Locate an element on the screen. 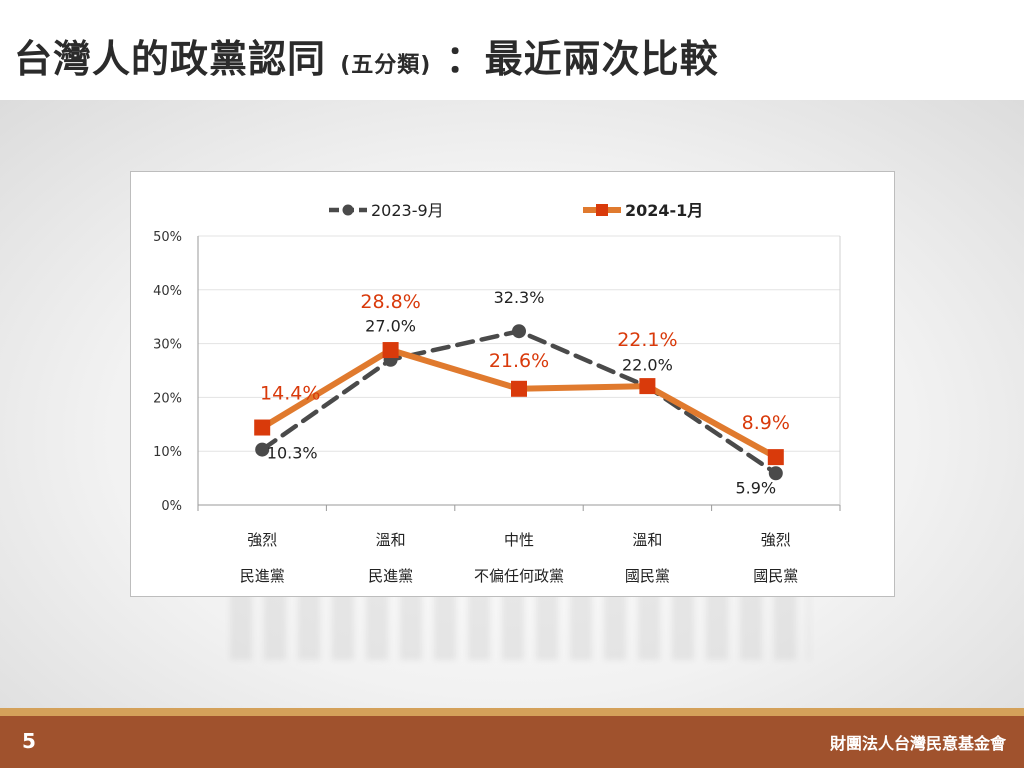  data-label-2023-9: 5.9% is located at coordinates (755, 487).